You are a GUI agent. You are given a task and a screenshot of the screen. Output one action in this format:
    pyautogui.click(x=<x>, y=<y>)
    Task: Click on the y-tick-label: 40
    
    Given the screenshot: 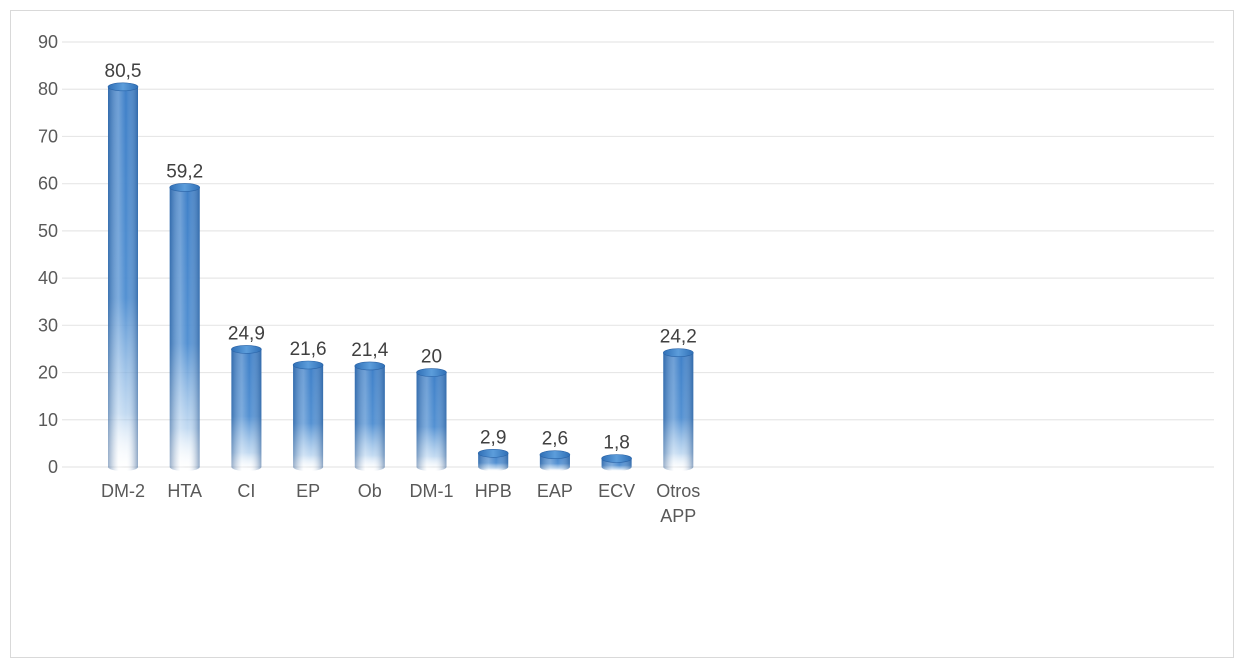 What is the action you would take?
    pyautogui.click(x=48, y=278)
    